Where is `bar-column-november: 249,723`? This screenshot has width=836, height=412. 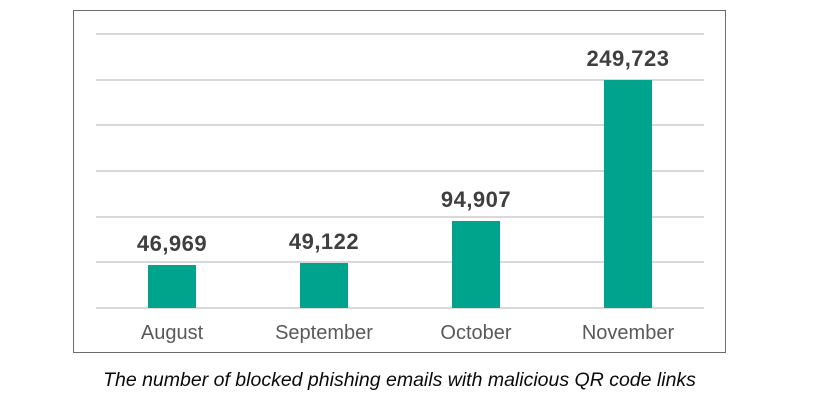 bar-column-november: 249,723 is located at coordinates (628, 171).